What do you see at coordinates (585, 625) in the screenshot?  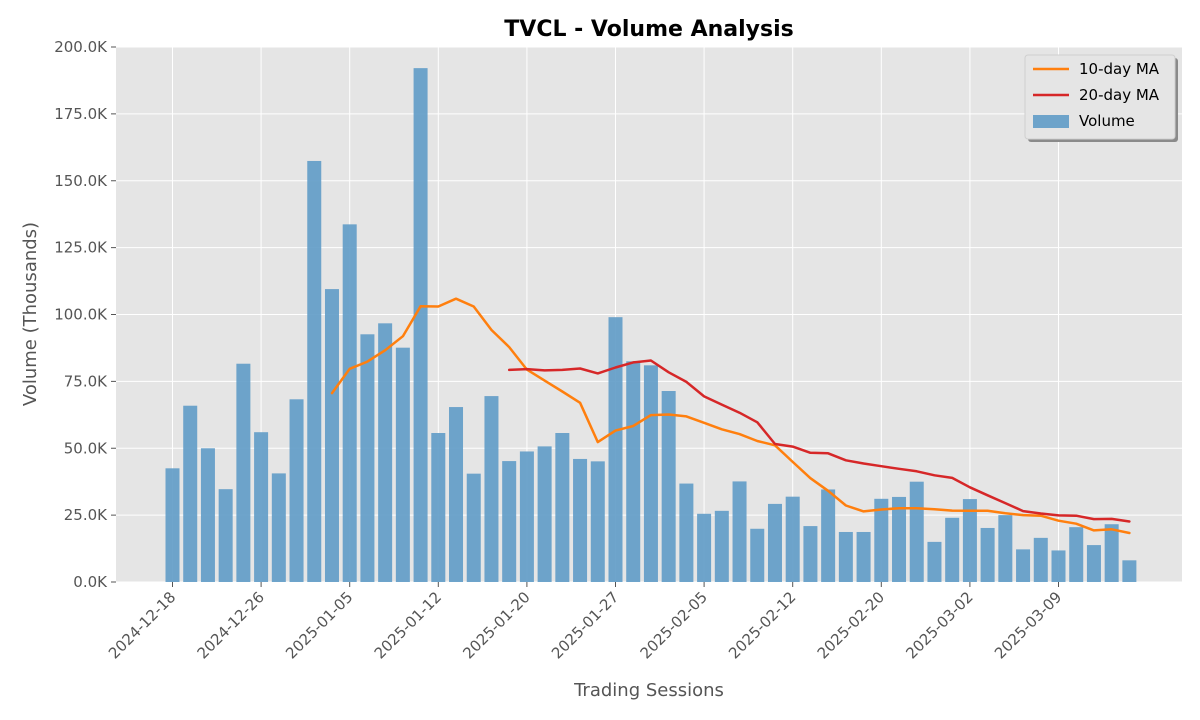 I see `x-tick-label: 2025-01-27` at bounding box center [585, 625].